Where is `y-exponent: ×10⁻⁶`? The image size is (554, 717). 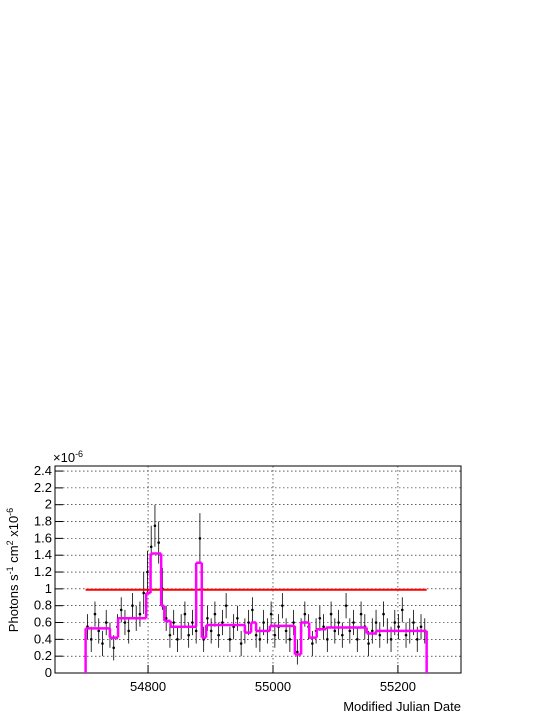
y-exponent: ×10⁻⁶ is located at coordinates (68, 457).